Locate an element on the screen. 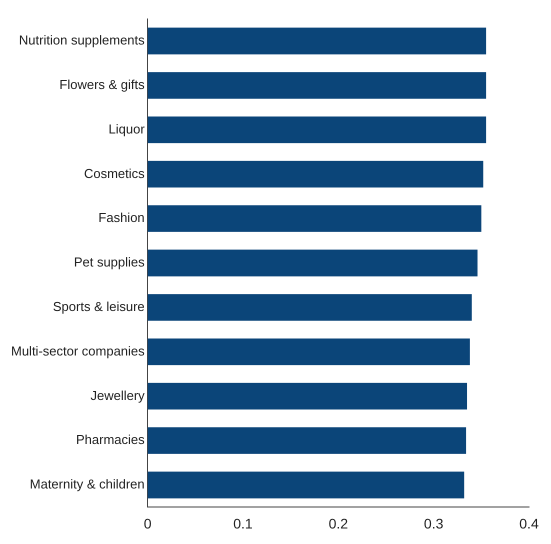  y-tick-label: Flowers & gifts is located at coordinates (102, 84).